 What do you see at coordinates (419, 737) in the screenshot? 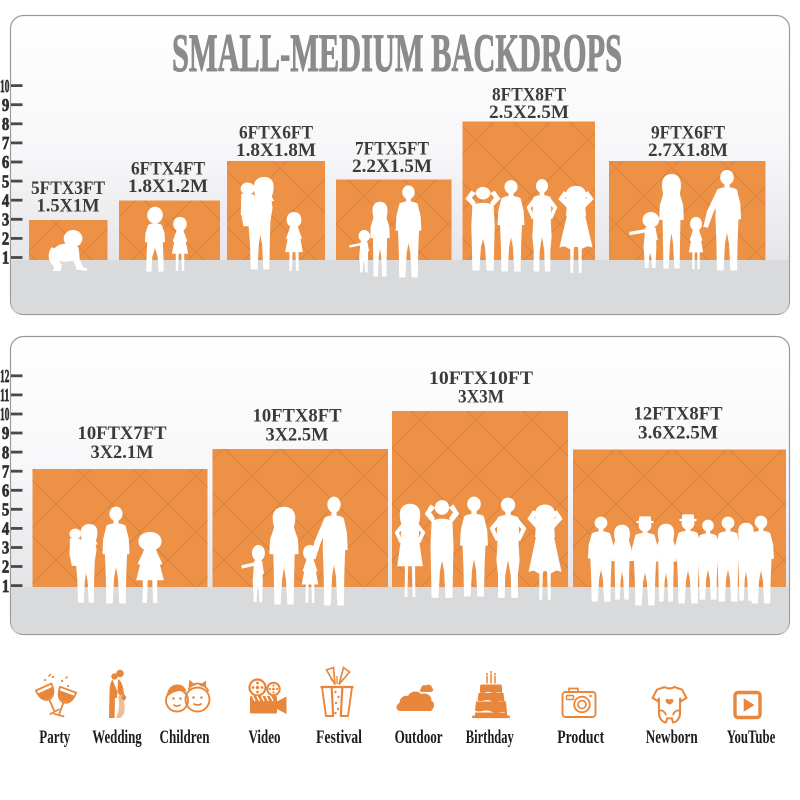
I see `svg-text: Outdoor` at bounding box center [419, 737].